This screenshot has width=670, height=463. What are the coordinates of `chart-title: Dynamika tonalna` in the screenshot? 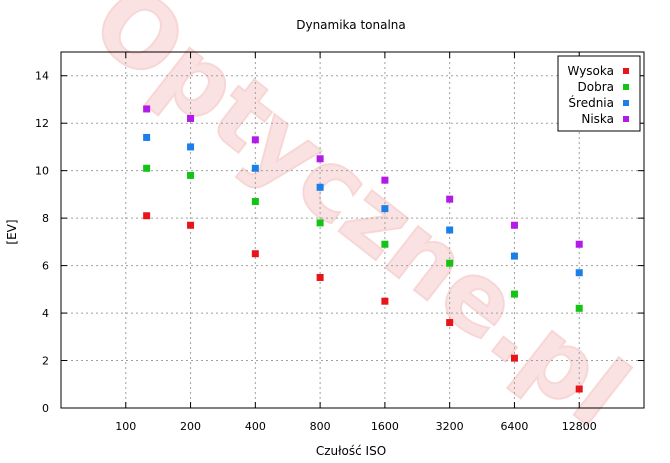 It's located at (351, 25).